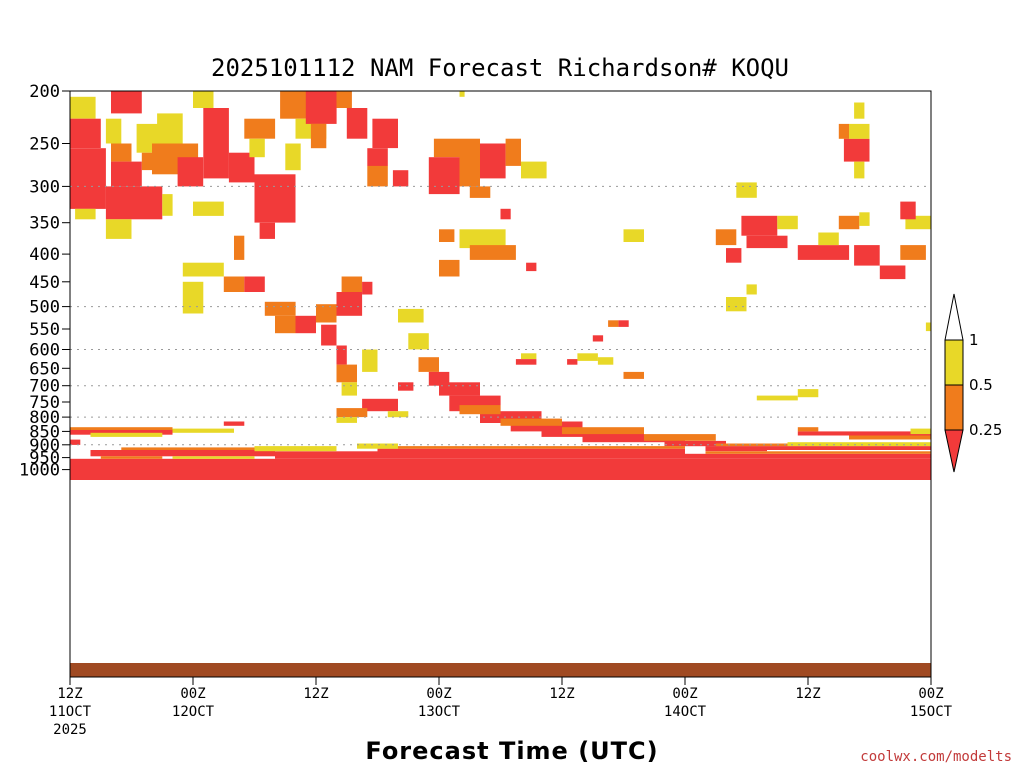 Image resolution: width=1024 pixels, height=768 pixels. I want to click on xtick-label: 12OCT, so click(193, 712).